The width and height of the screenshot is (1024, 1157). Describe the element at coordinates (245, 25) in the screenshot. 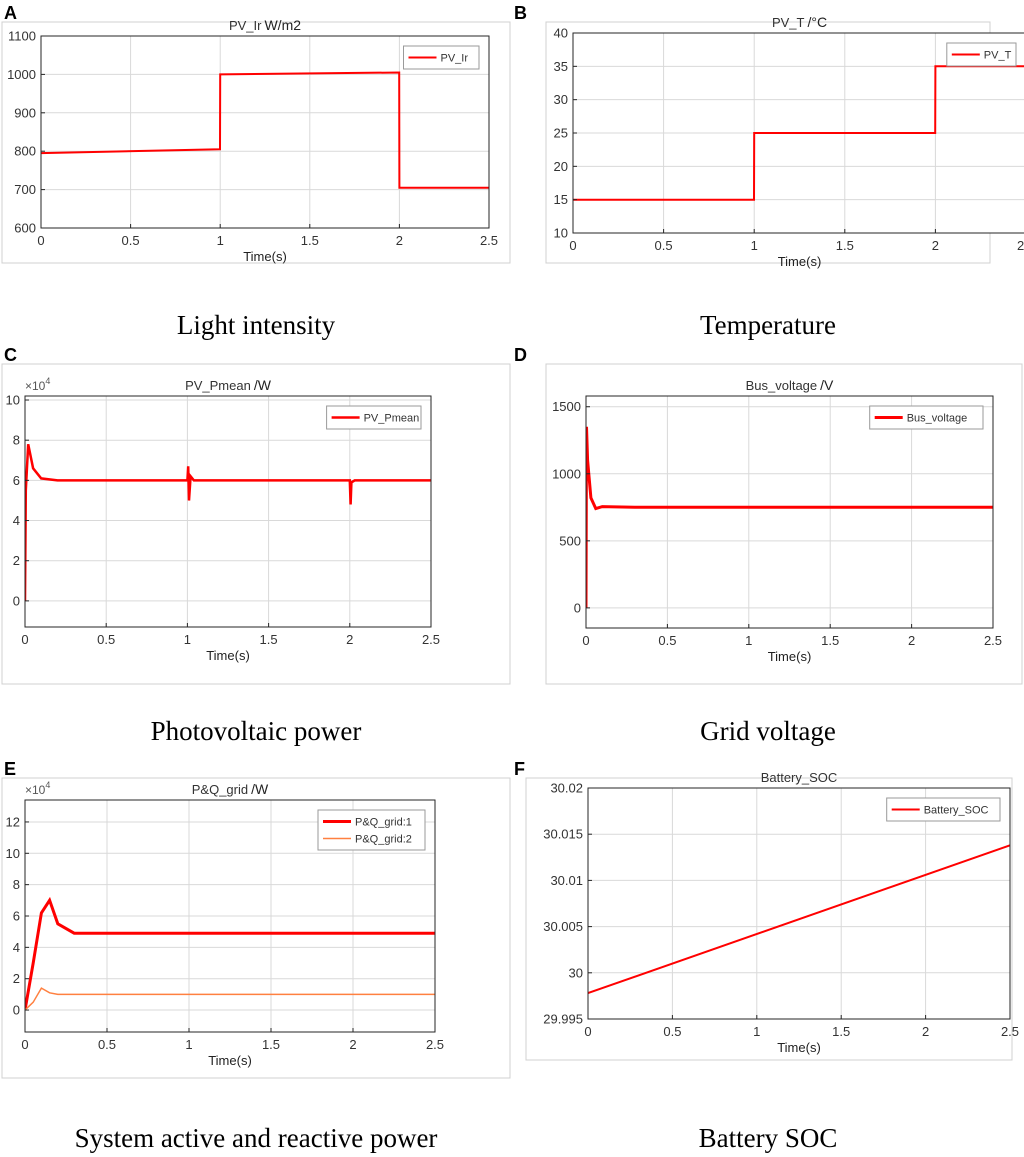

I see `chart-title-text: PV_Ir` at that location.